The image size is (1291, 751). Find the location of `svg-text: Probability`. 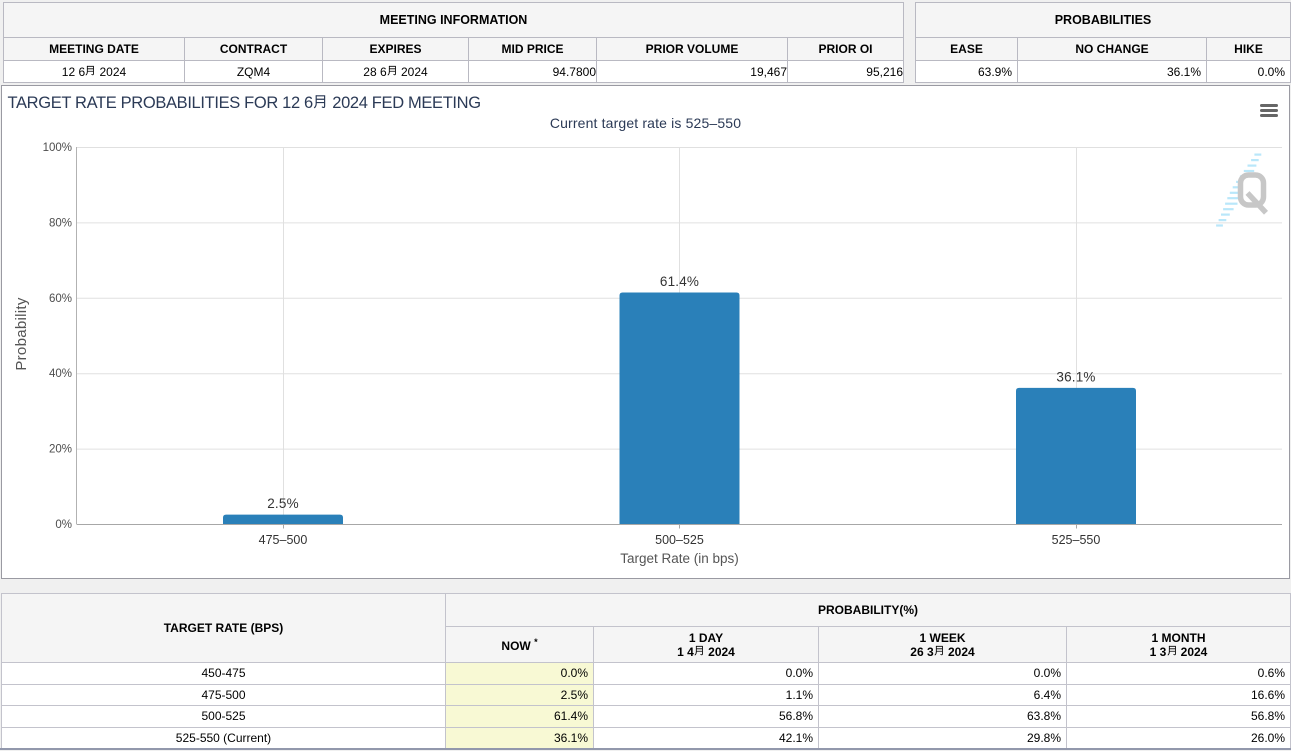

svg-text: Probability is located at coordinates (21, 334).